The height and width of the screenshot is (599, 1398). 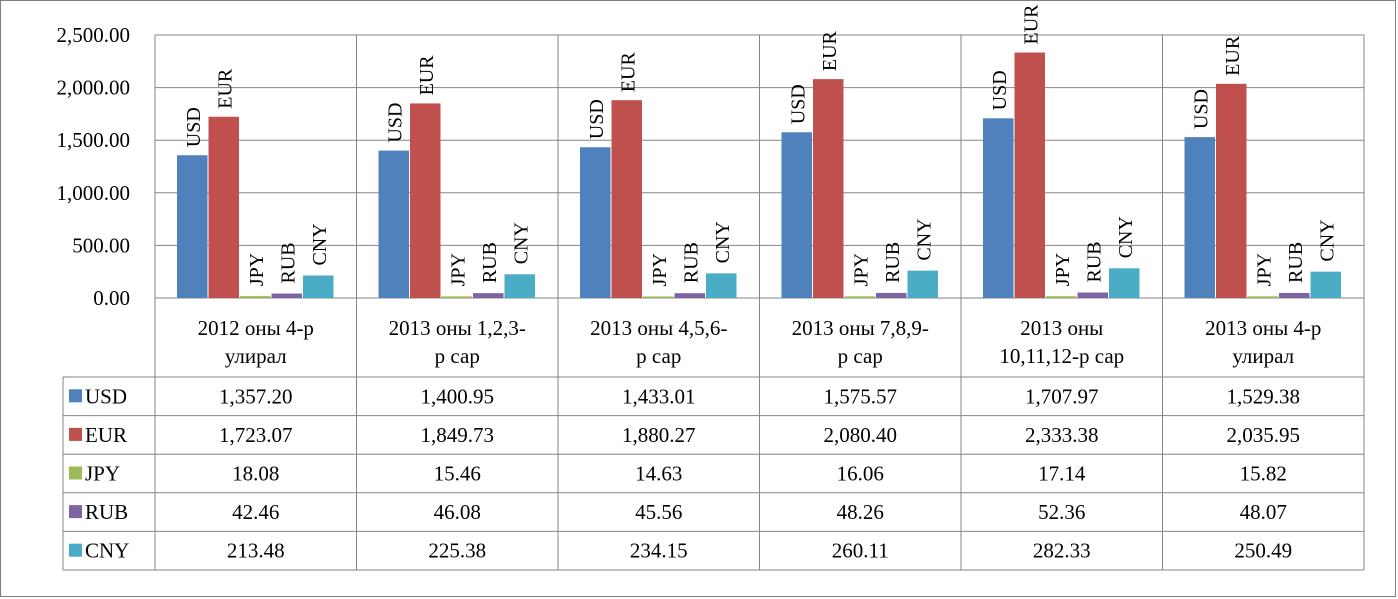 I want to click on table-cell: 2,080.40, so click(x=861, y=435).